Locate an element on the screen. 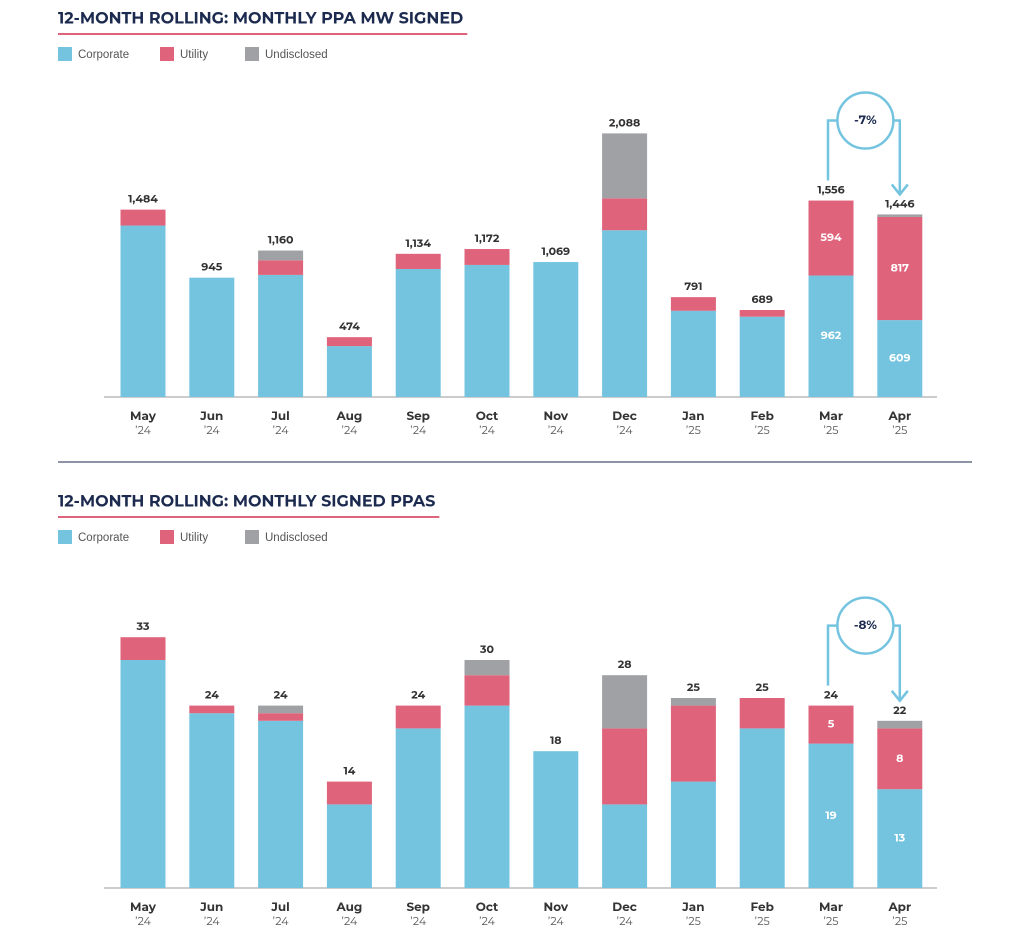 This screenshot has width=1024, height=941. segment-label: 962 is located at coordinates (831, 335).